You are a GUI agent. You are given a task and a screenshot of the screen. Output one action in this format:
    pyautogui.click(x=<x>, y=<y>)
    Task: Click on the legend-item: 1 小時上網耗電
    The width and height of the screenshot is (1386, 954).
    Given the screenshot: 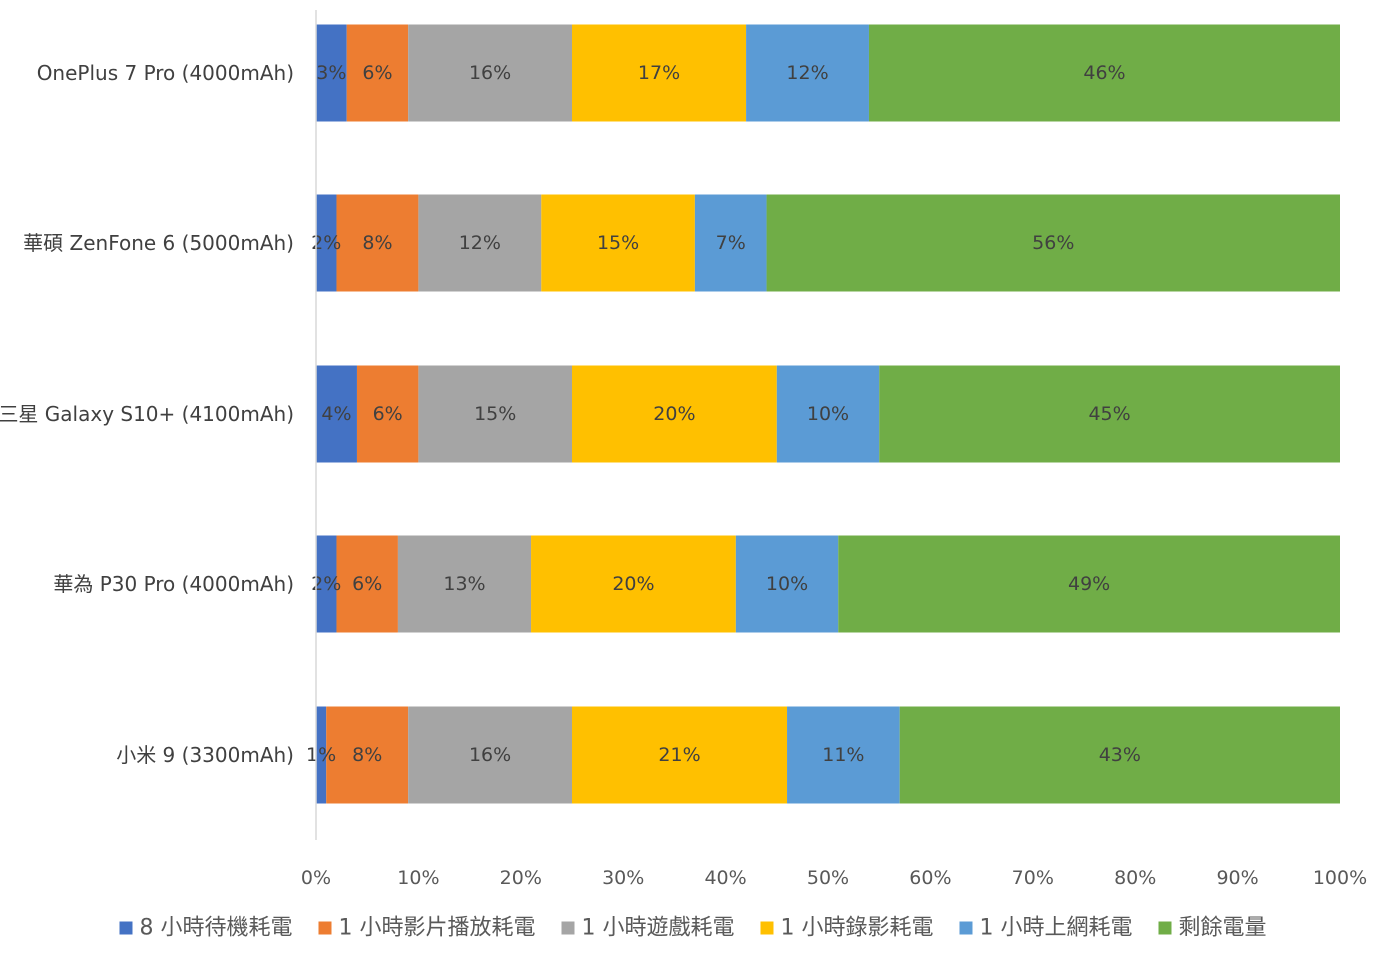 What is the action you would take?
    pyautogui.click(x=1045, y=928)
    